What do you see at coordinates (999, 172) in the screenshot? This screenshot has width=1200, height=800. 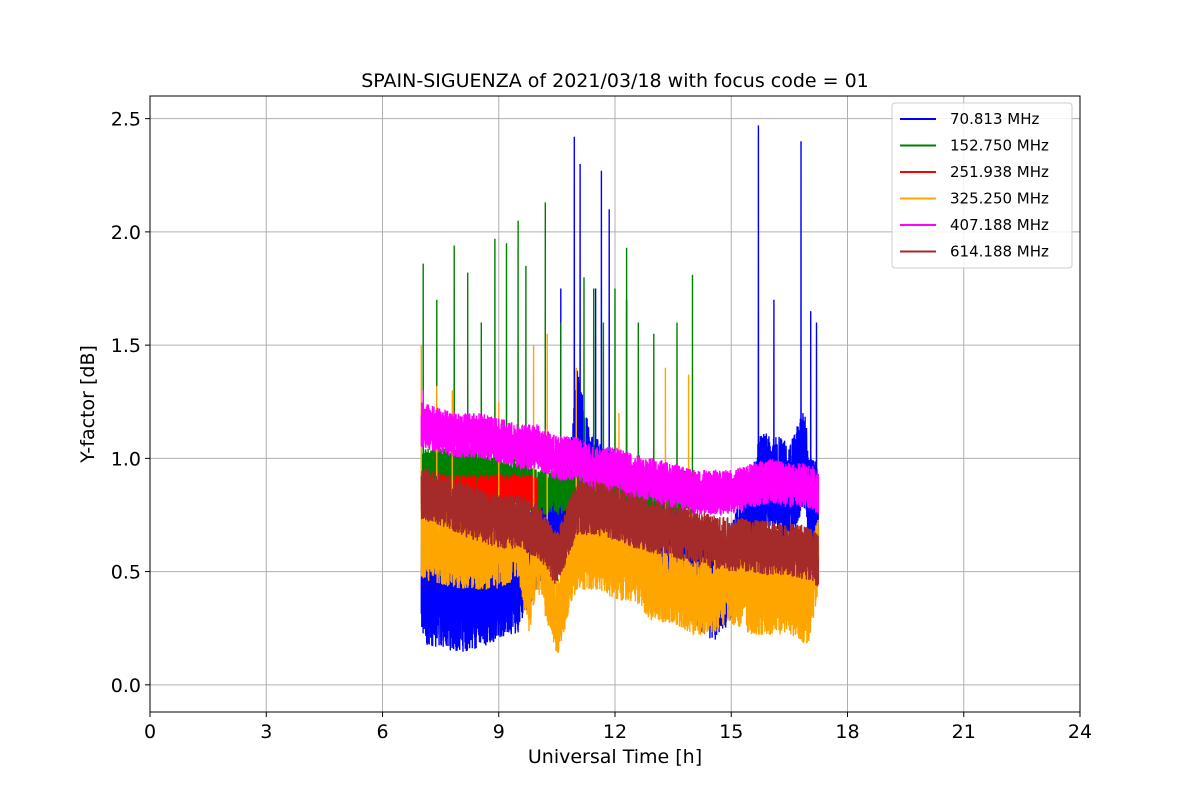 I see `legend-label: 251.938 MHz` at bounding box center [999, 172].